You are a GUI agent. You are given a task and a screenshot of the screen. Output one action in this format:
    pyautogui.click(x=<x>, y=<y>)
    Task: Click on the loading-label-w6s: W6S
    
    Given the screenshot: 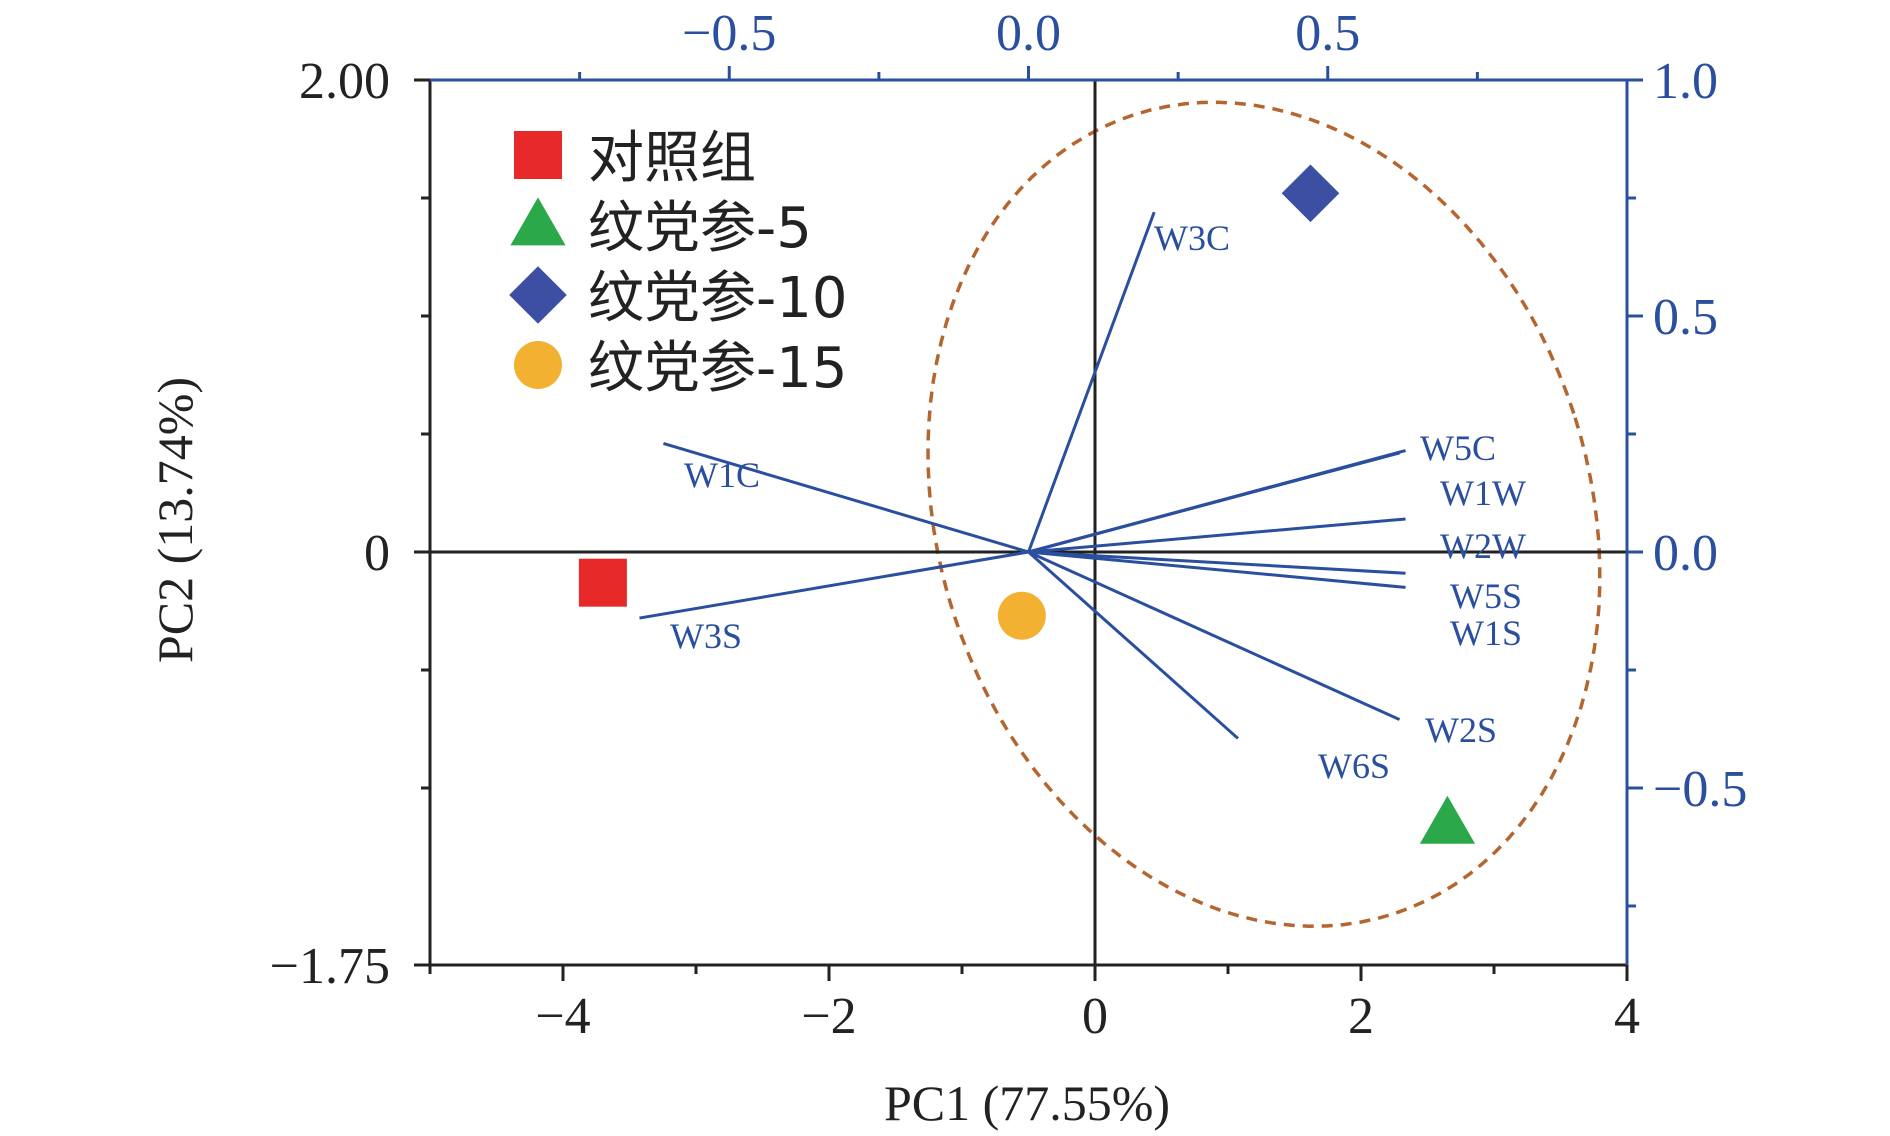 What is the action you would take?
    pyautogui.click(x=1354, y=766)
    